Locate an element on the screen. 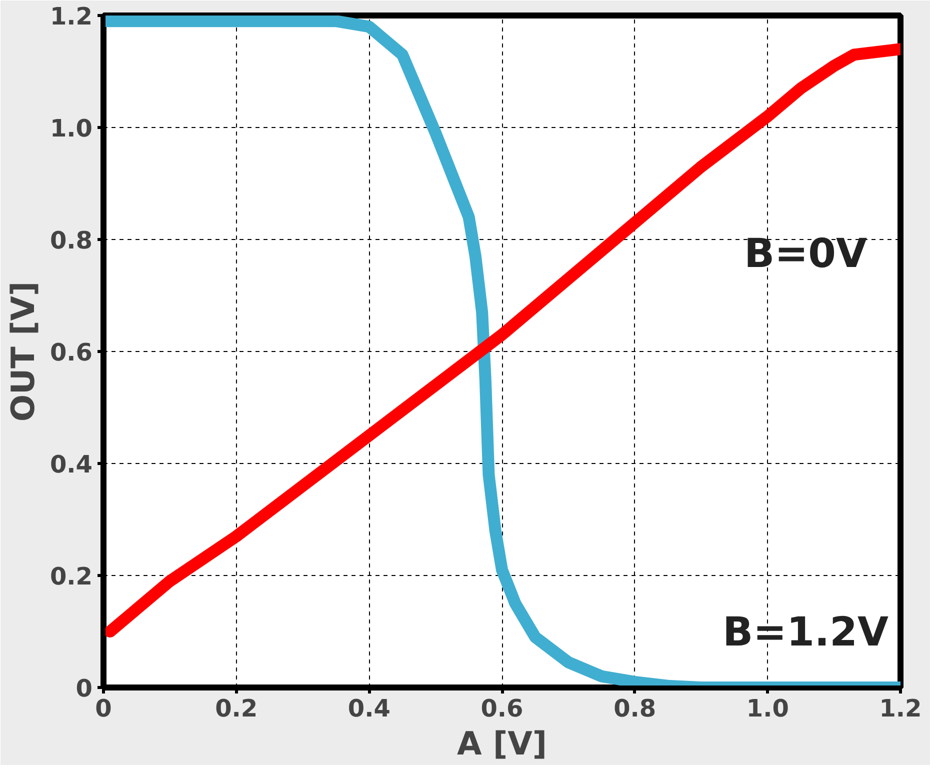 Image resolution: width=944 pixels, height=774 pixels. y-tick-label: 0.2 is located at coordinates (71, 576).